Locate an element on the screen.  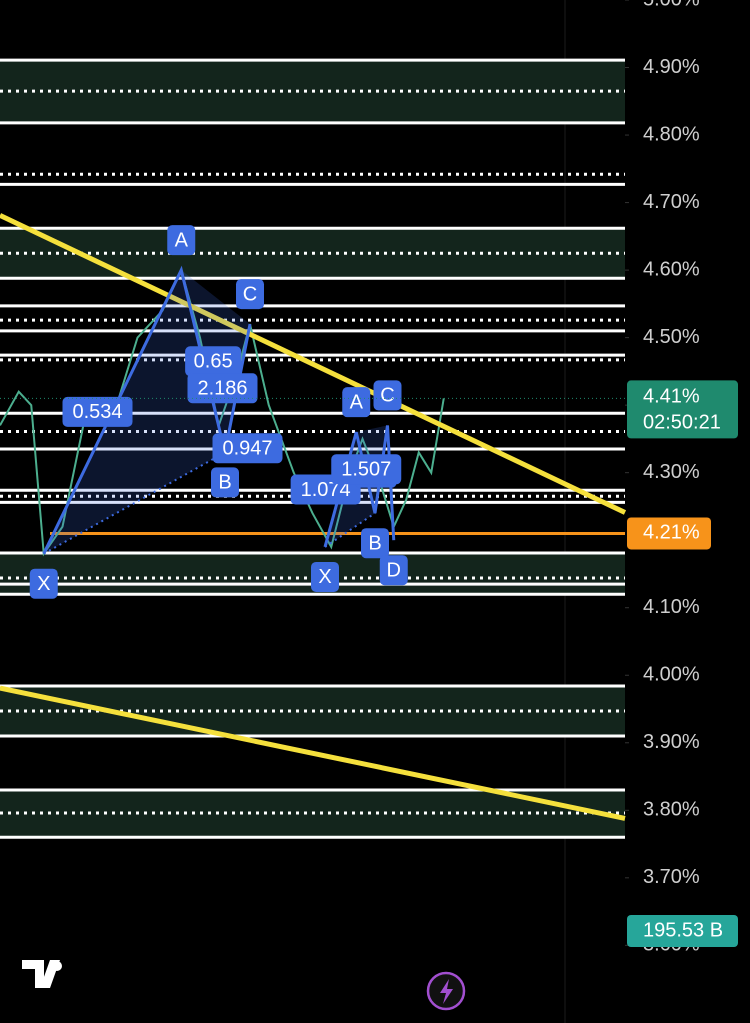
y-tick-label: 4.10% is located at coordinates (671, 607).